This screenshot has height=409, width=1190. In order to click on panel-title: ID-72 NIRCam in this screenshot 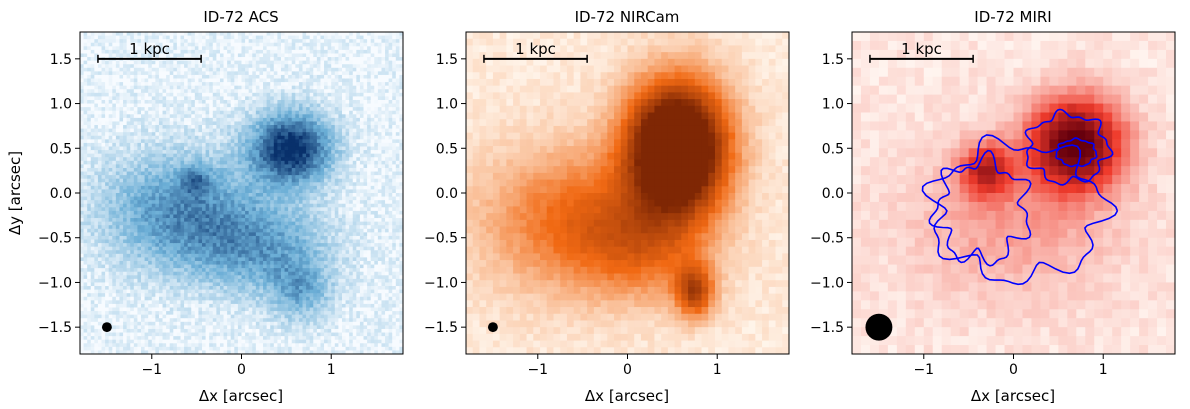, I will do `click(627, 17)`.